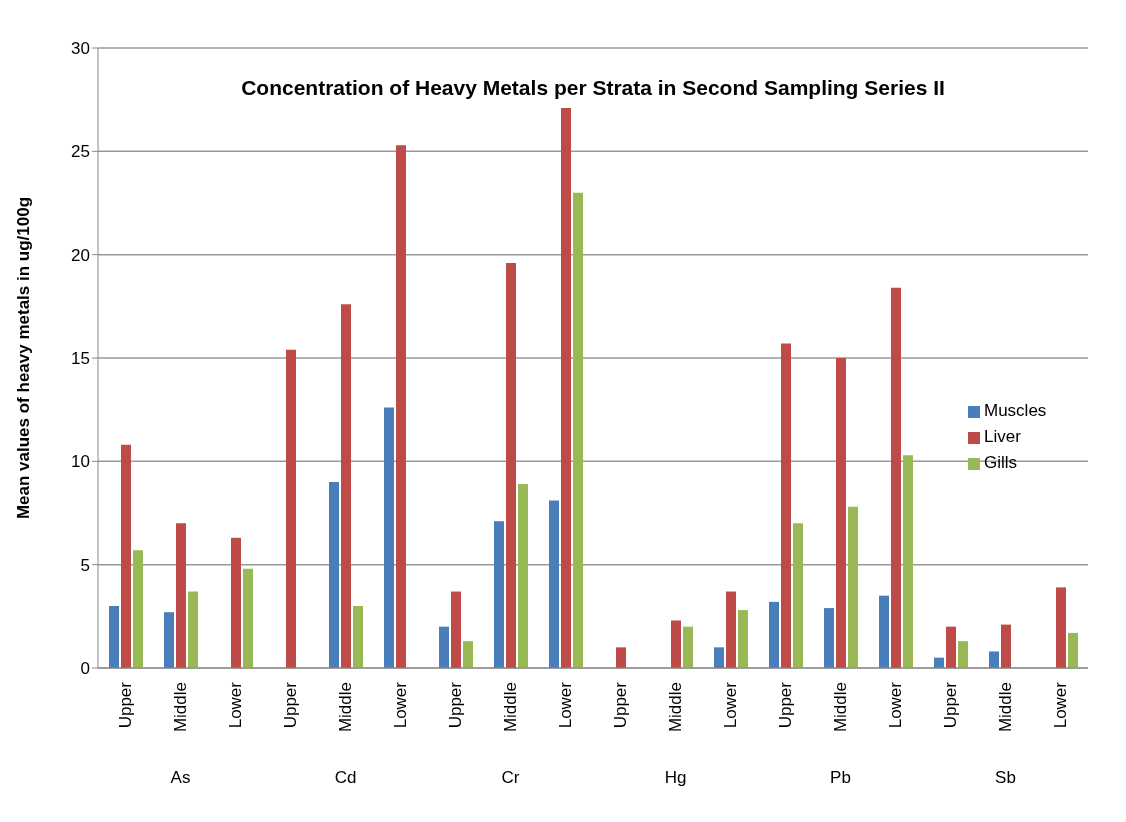 The image size is (1126, 822). Describe the element at coordinates (345, 778) in the screenshot. I see `text: Cd` at that location.